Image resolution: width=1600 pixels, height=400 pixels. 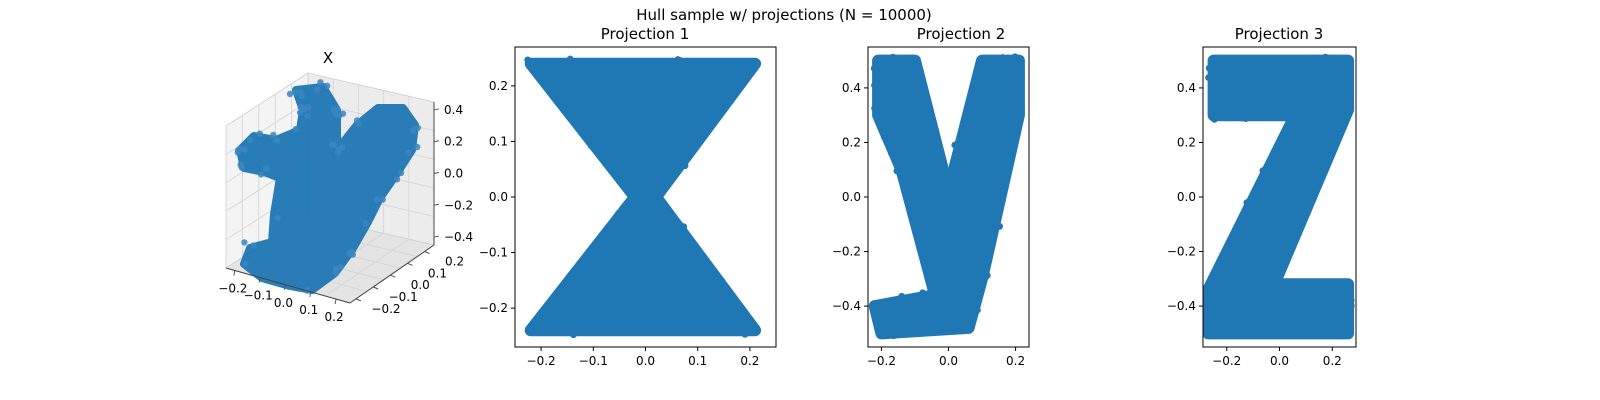 What do you see at coordinates (259, 280) in the screenshot?
I see `x-tick-mark` at bounding box center [259, 280].